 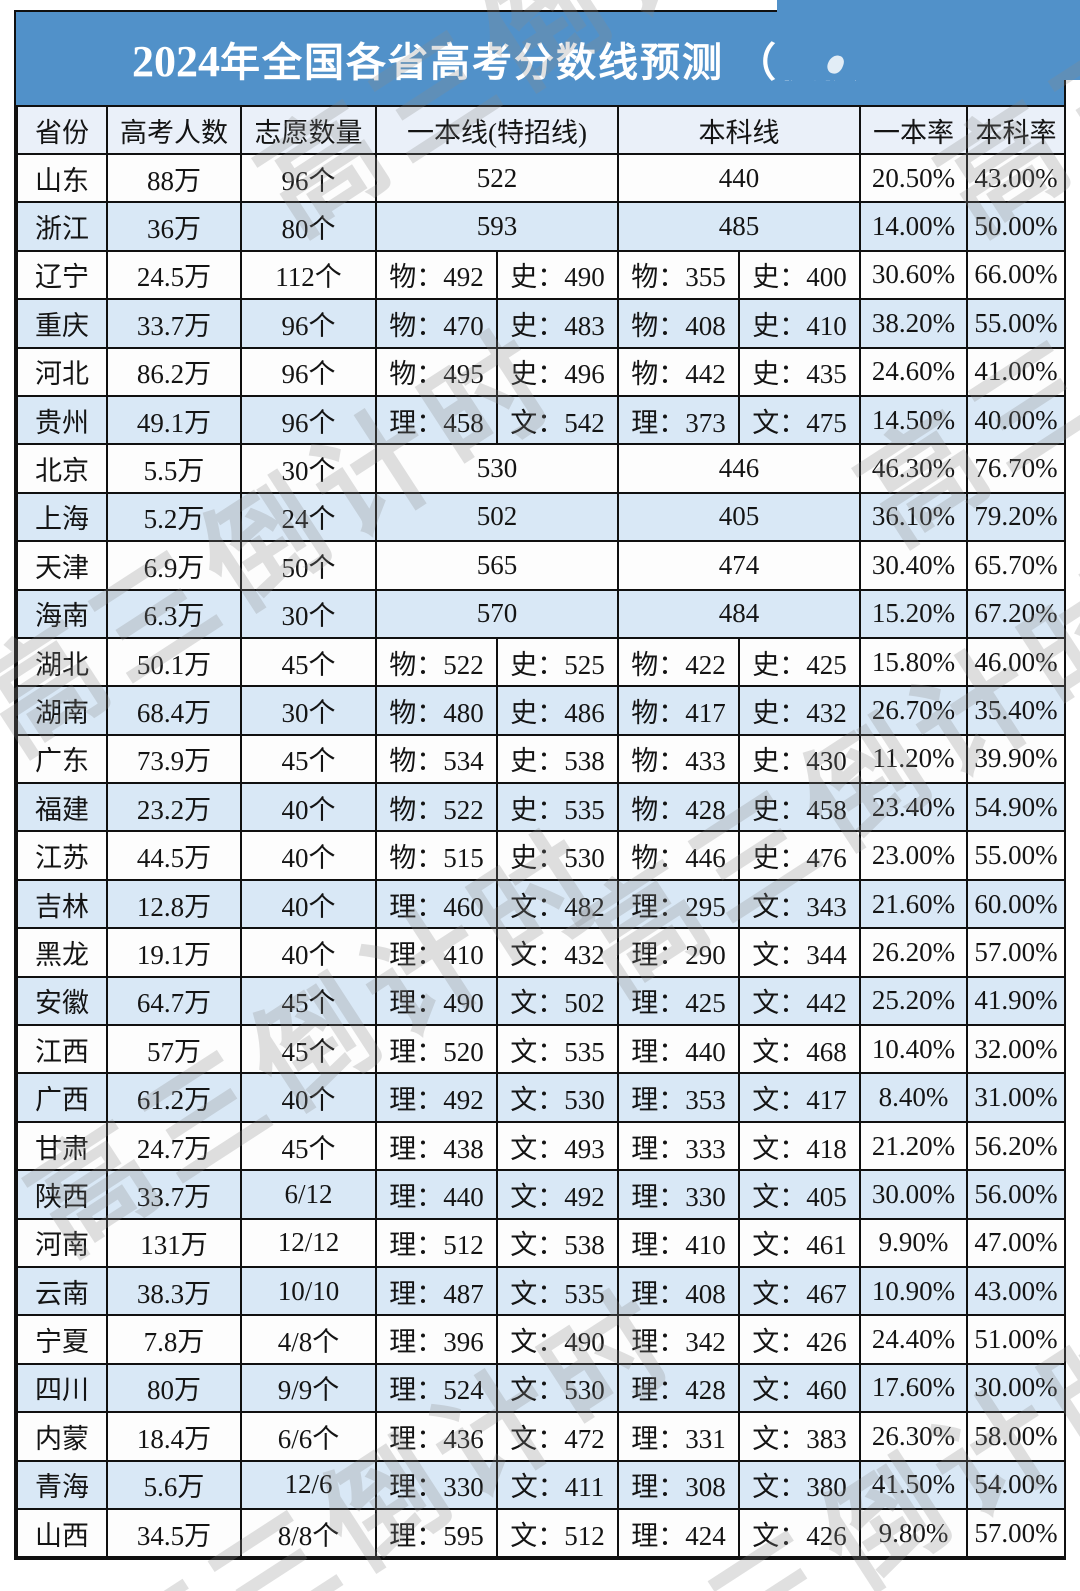 I want to click on cell-bachelor-line: 446, so click(x=739, y=468).